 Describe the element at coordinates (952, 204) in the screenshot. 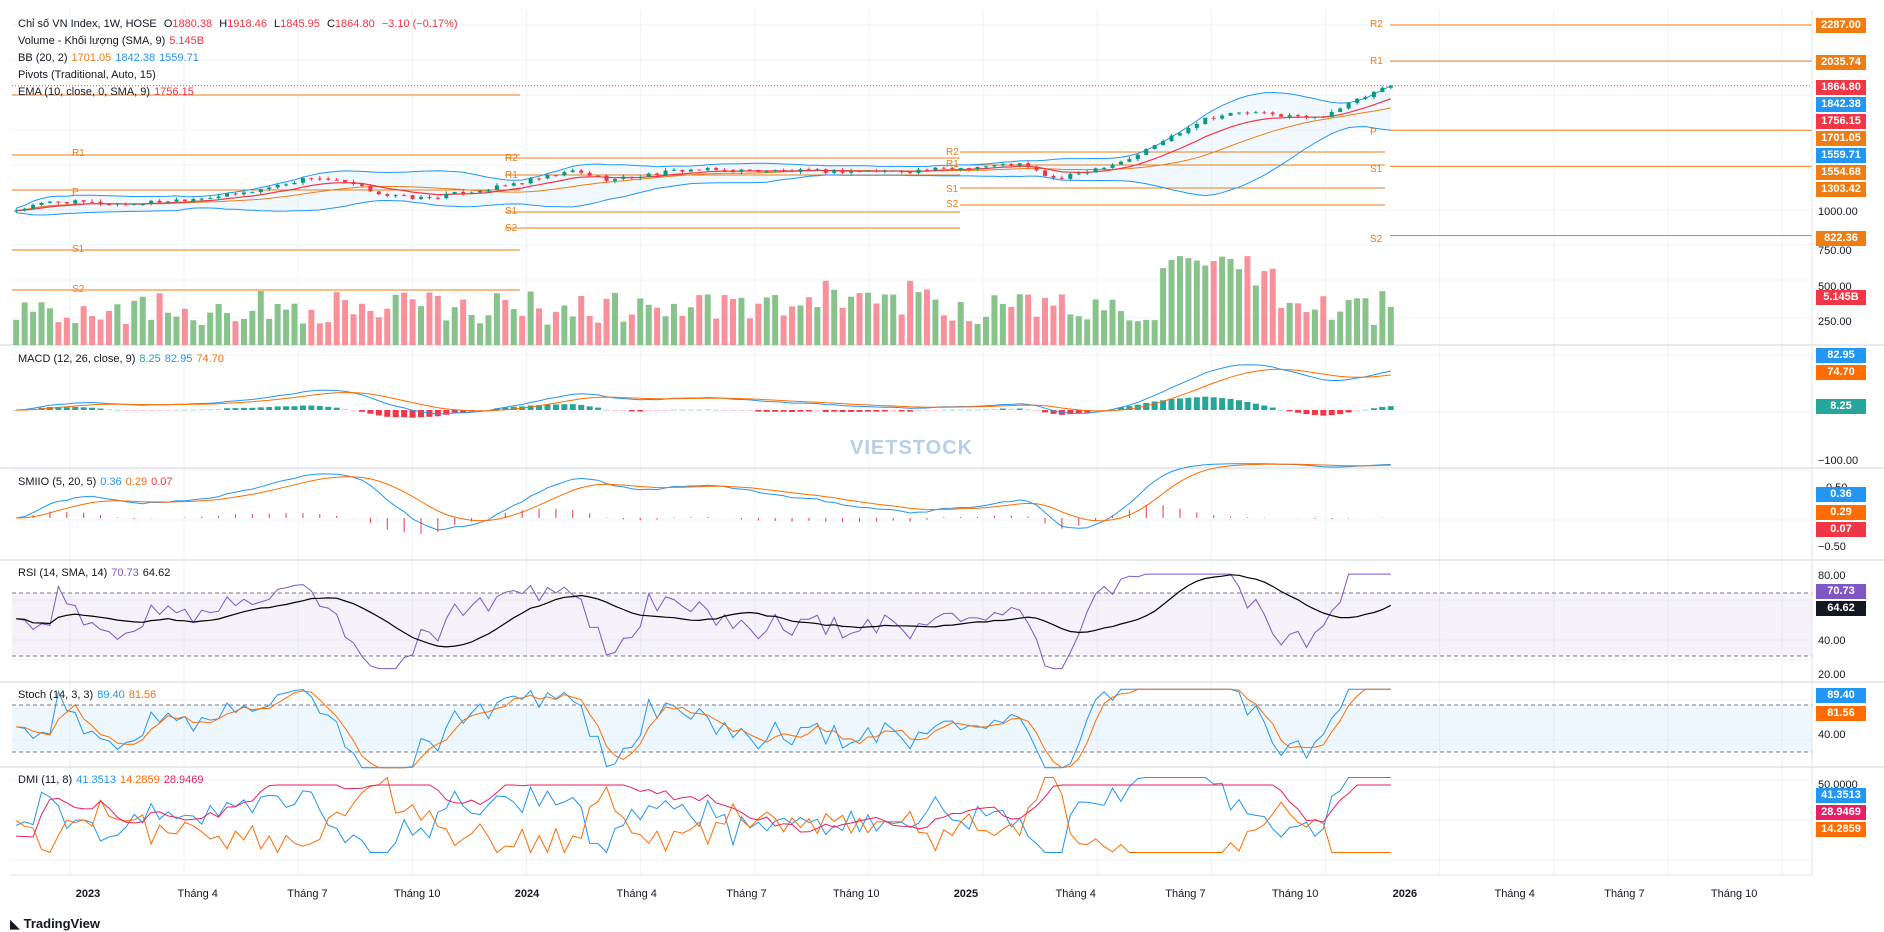

I see `pivot-label-s2-2025: S2` at that location.